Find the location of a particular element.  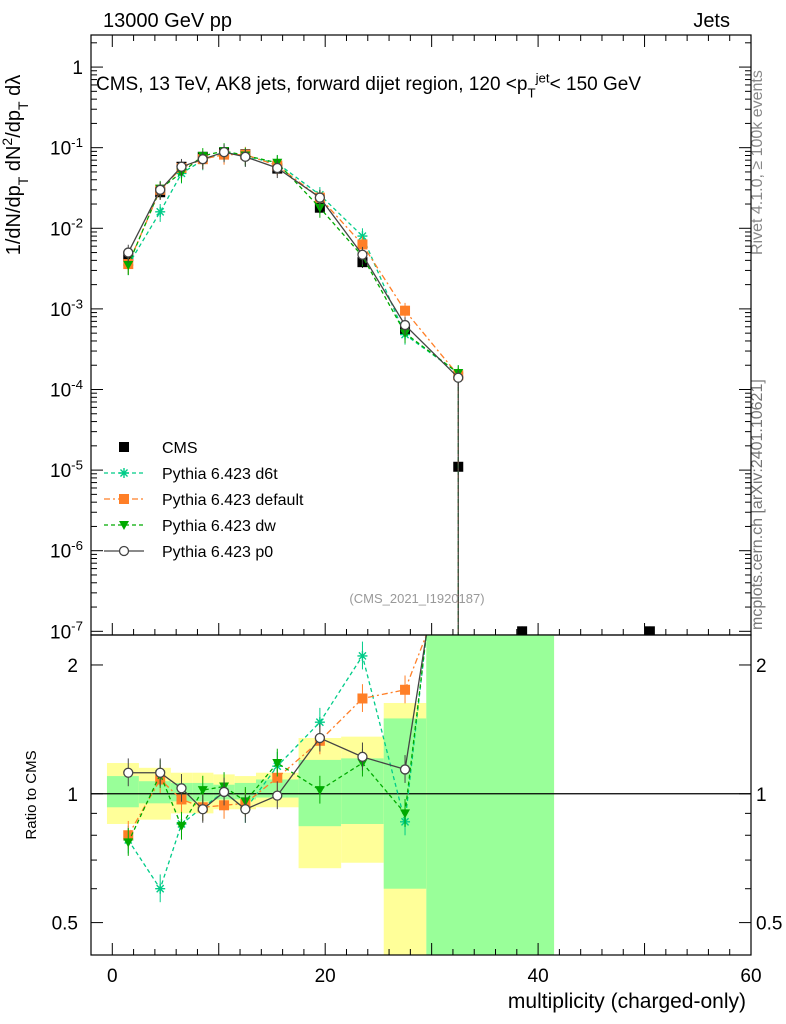

legend-entry: Pythia 6.423 p0 is located at coordinates (188, 552).